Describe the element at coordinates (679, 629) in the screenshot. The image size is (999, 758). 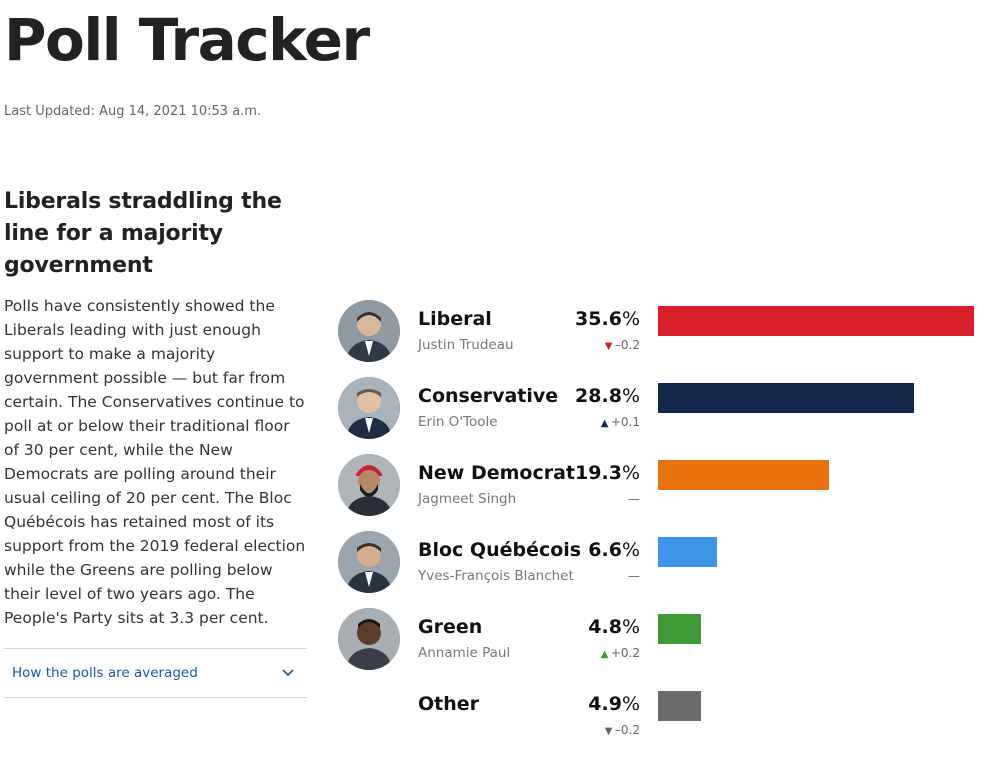
I see `bar-green` at that location.